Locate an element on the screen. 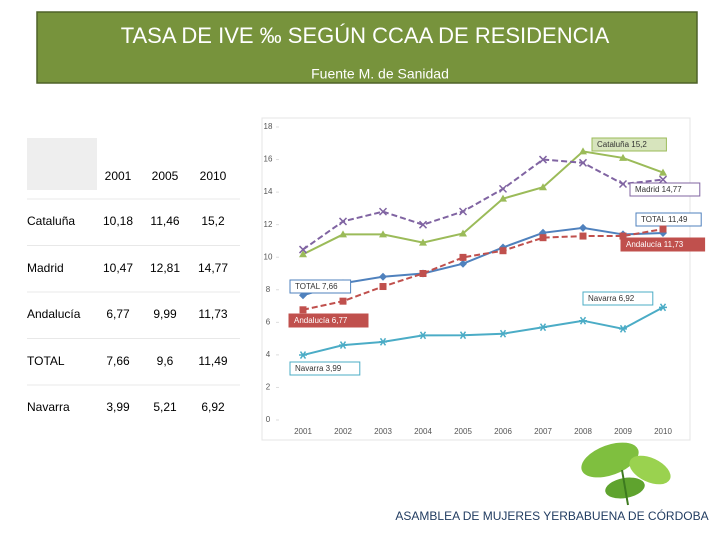 This screenshot has height=540, width=720. y-tick-label: 0 is located at coordinates (268, 419).